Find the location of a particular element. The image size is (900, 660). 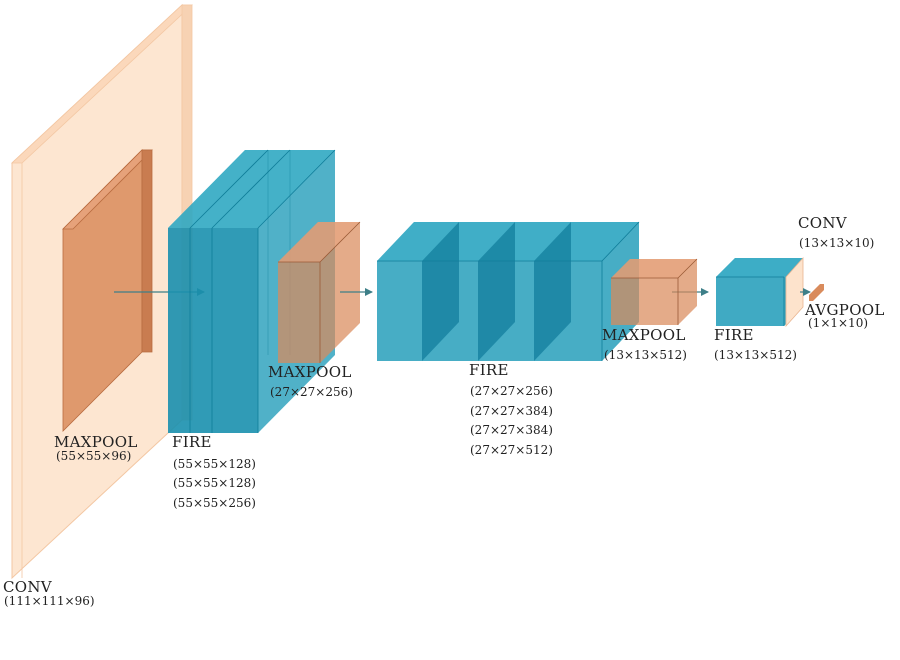

fire1-dim-1: (55×55×128) is located at coordinates (214, 464).